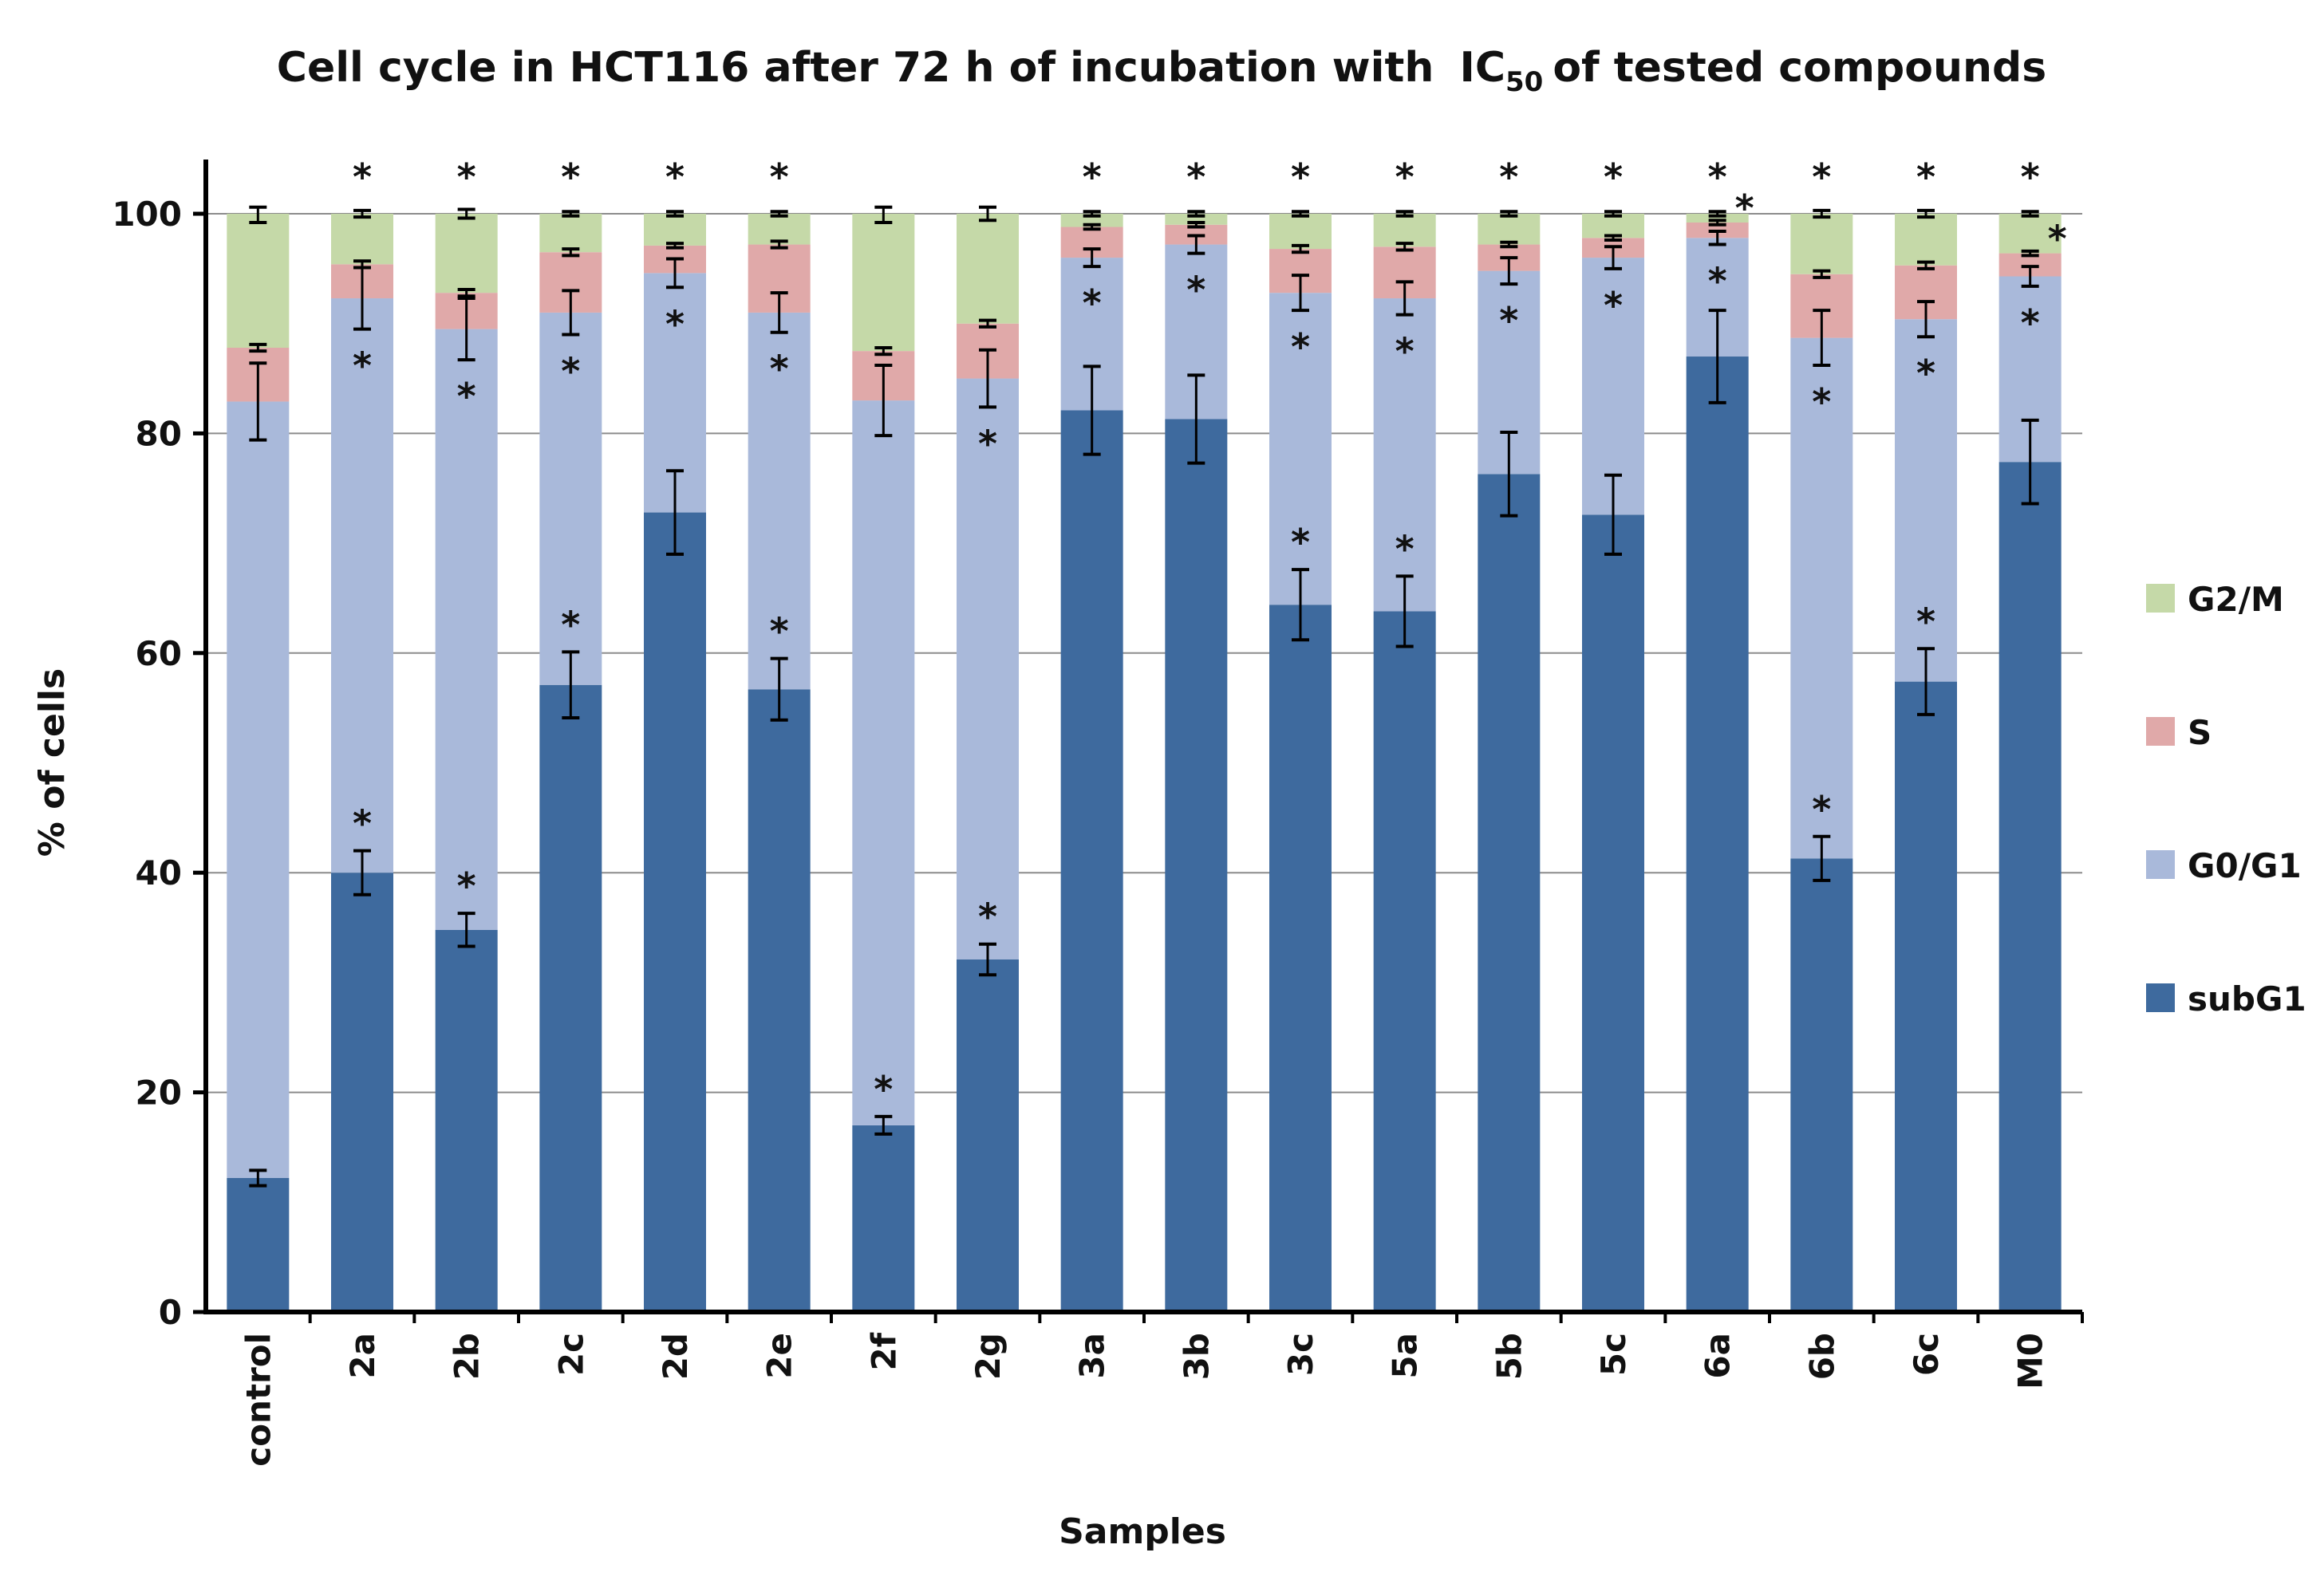 The height and width of the screenshot is (1576, 2324). Describe the element at coordinates (988, 269) in the screenshot. I see `bar-segment-G2M-2g` at that location.